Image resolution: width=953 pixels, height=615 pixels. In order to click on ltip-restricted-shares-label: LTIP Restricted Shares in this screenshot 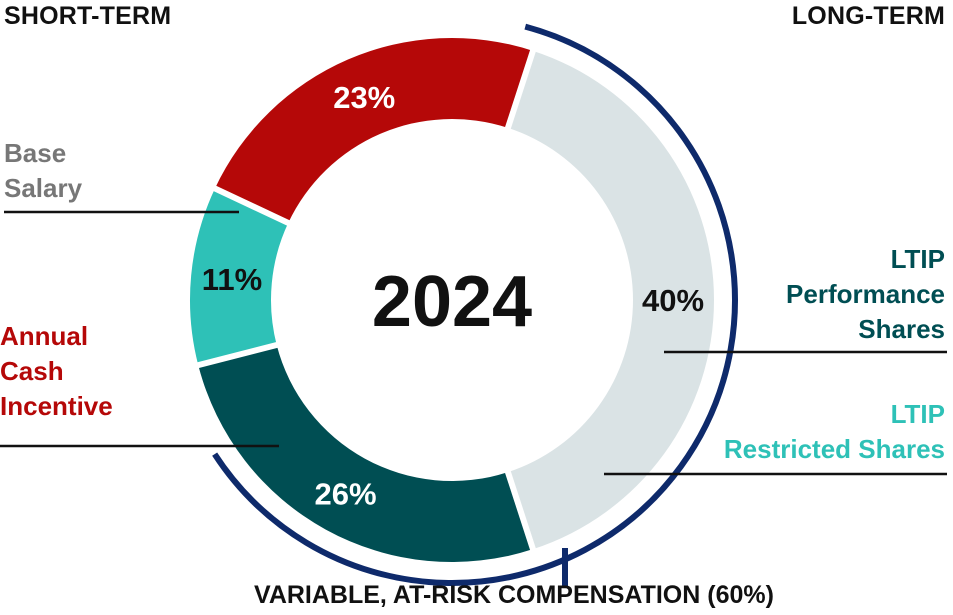, I will do `click(834, 432)`.